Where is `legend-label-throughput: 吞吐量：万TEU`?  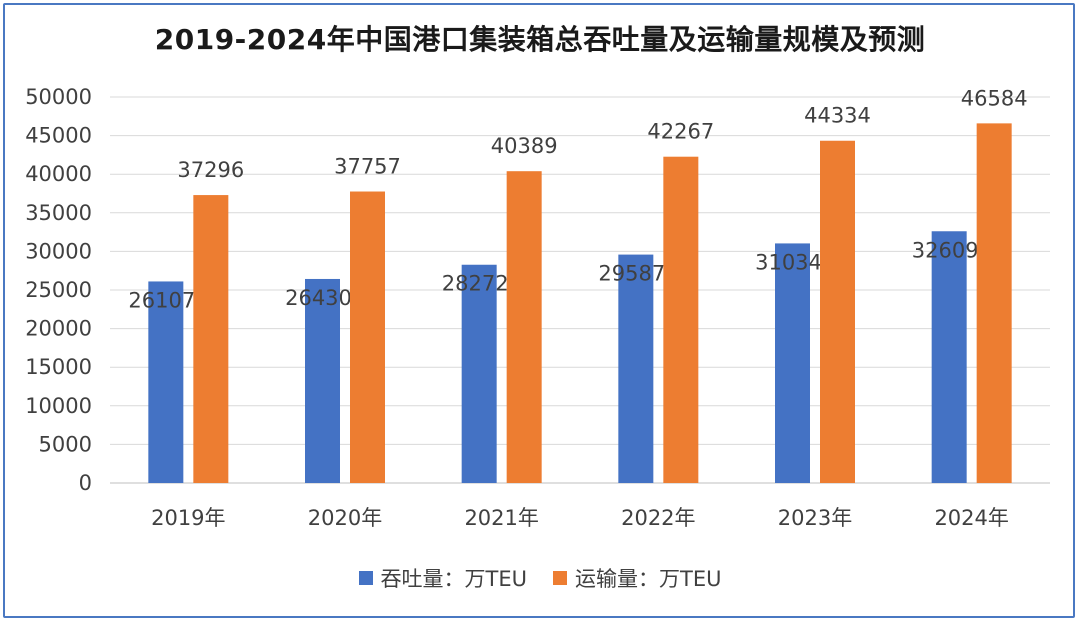 legend-label-throughput: 吞吐量：万TEU is located at coordinates (453, 579).